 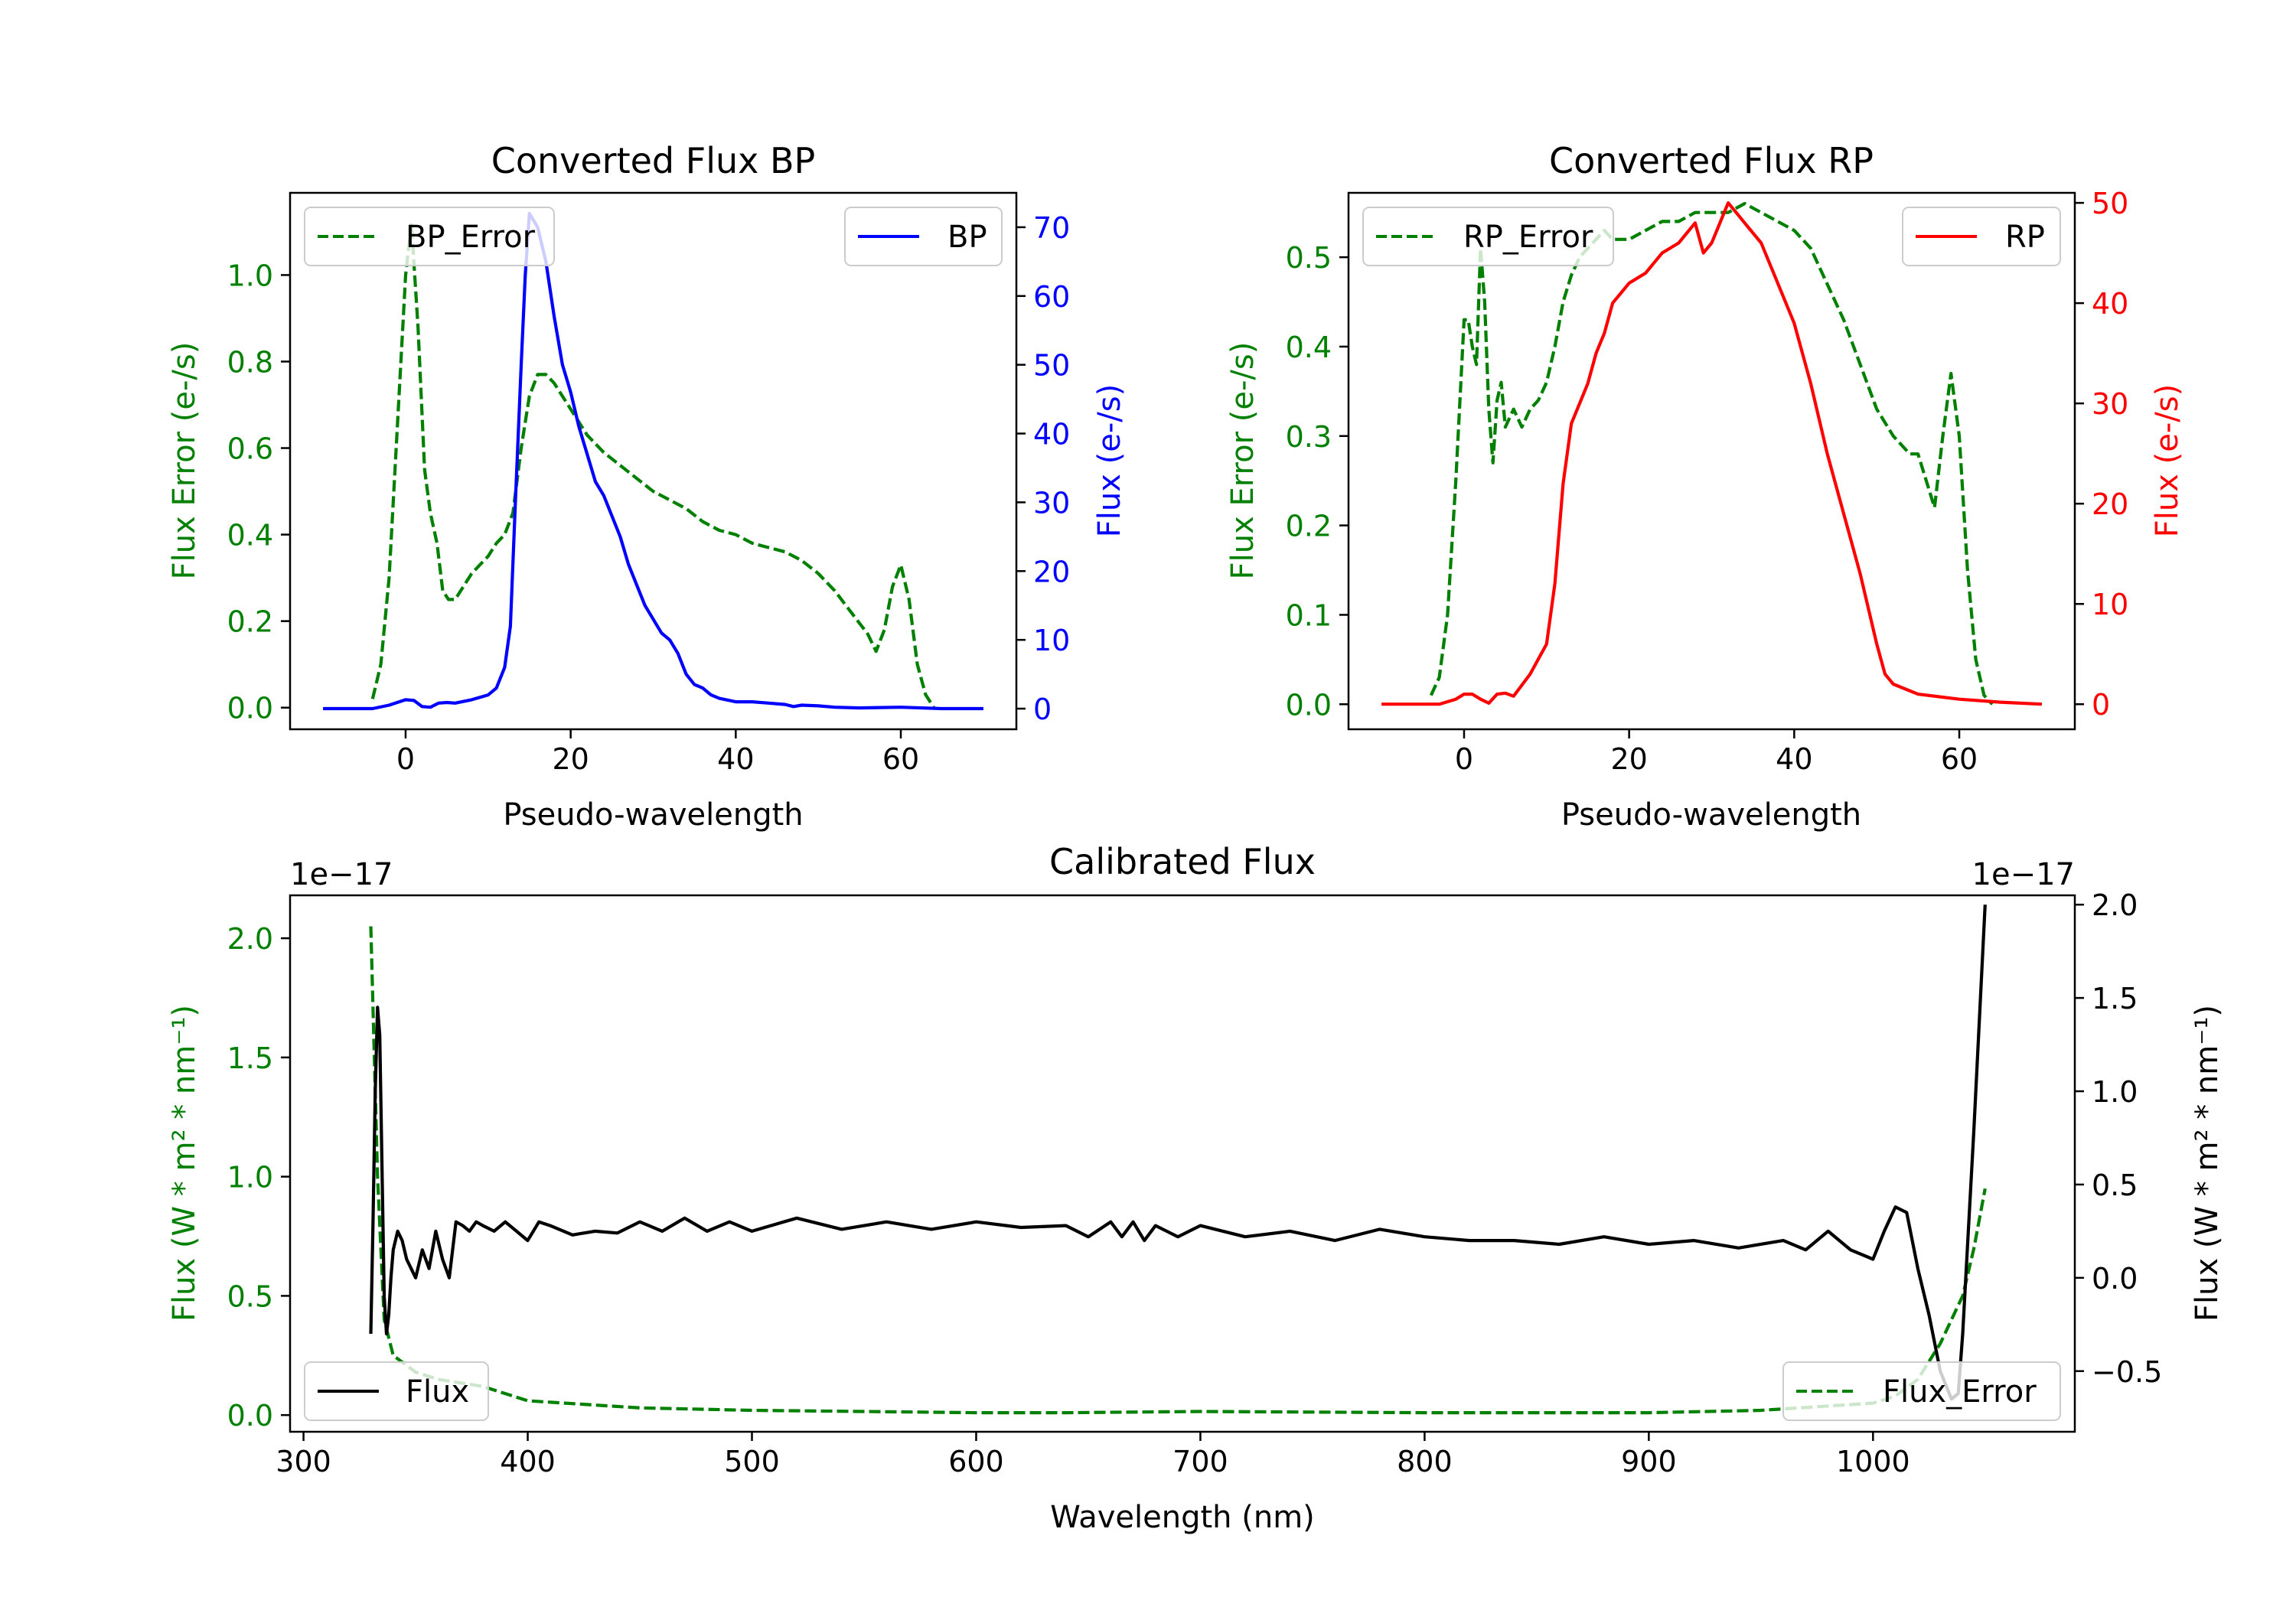 What do you see at coordinates (1093, 1455) in the screenshot?
I see `cal-x-ticks: 300 400 500 600 700 800 900 1000` at bounding box center [1093, 1455].